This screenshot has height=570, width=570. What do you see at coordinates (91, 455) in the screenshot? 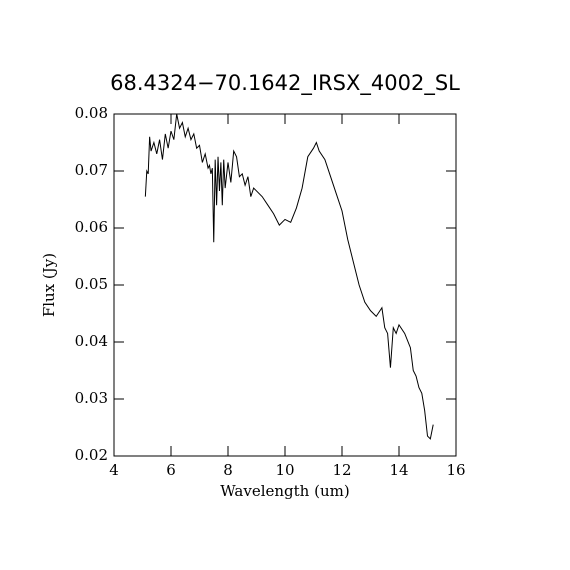
I see `y-tick-label: 0.02` at bounding box center [91, 455].